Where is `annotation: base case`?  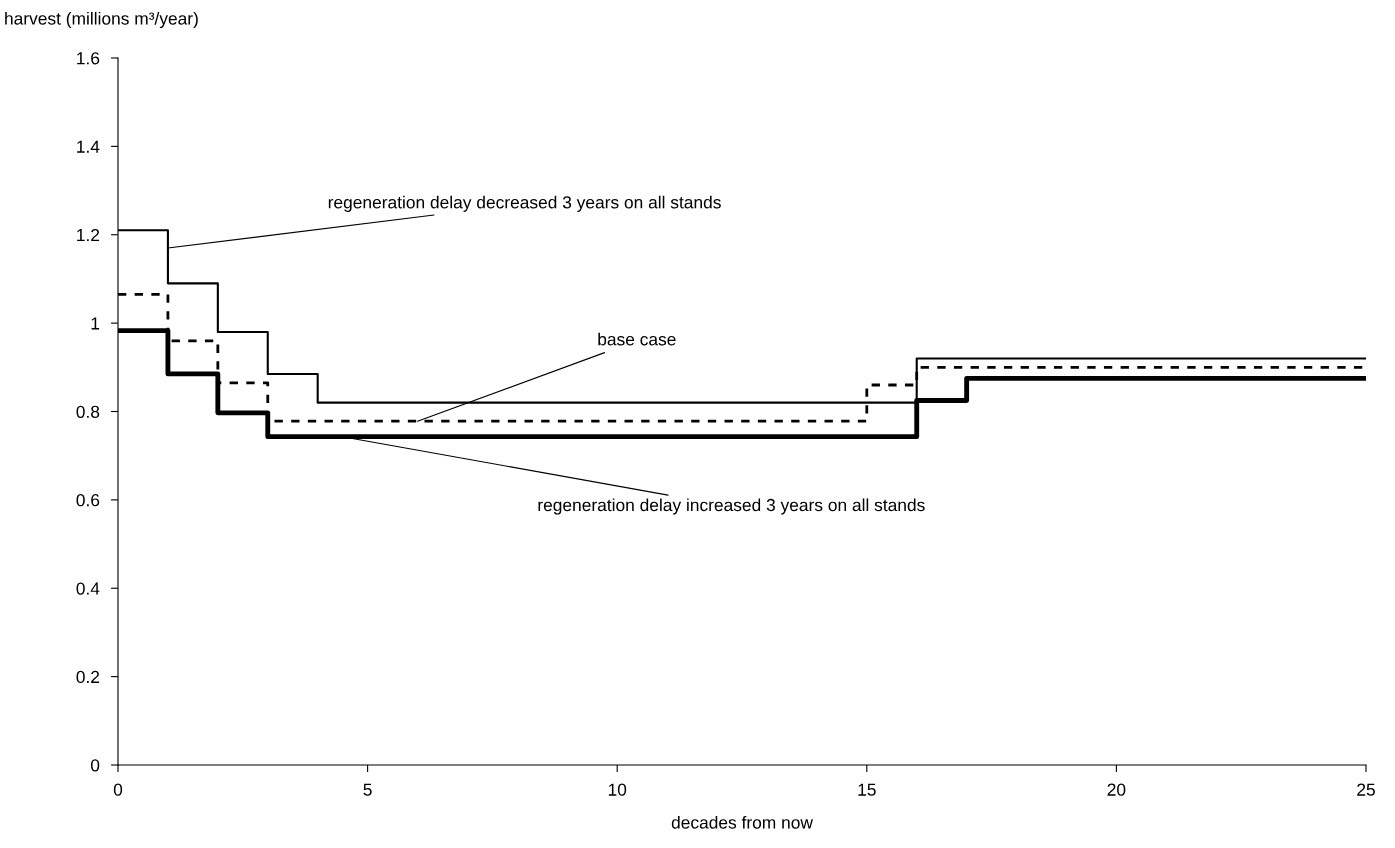
annotation: base case is located at coordinates (637, 339).